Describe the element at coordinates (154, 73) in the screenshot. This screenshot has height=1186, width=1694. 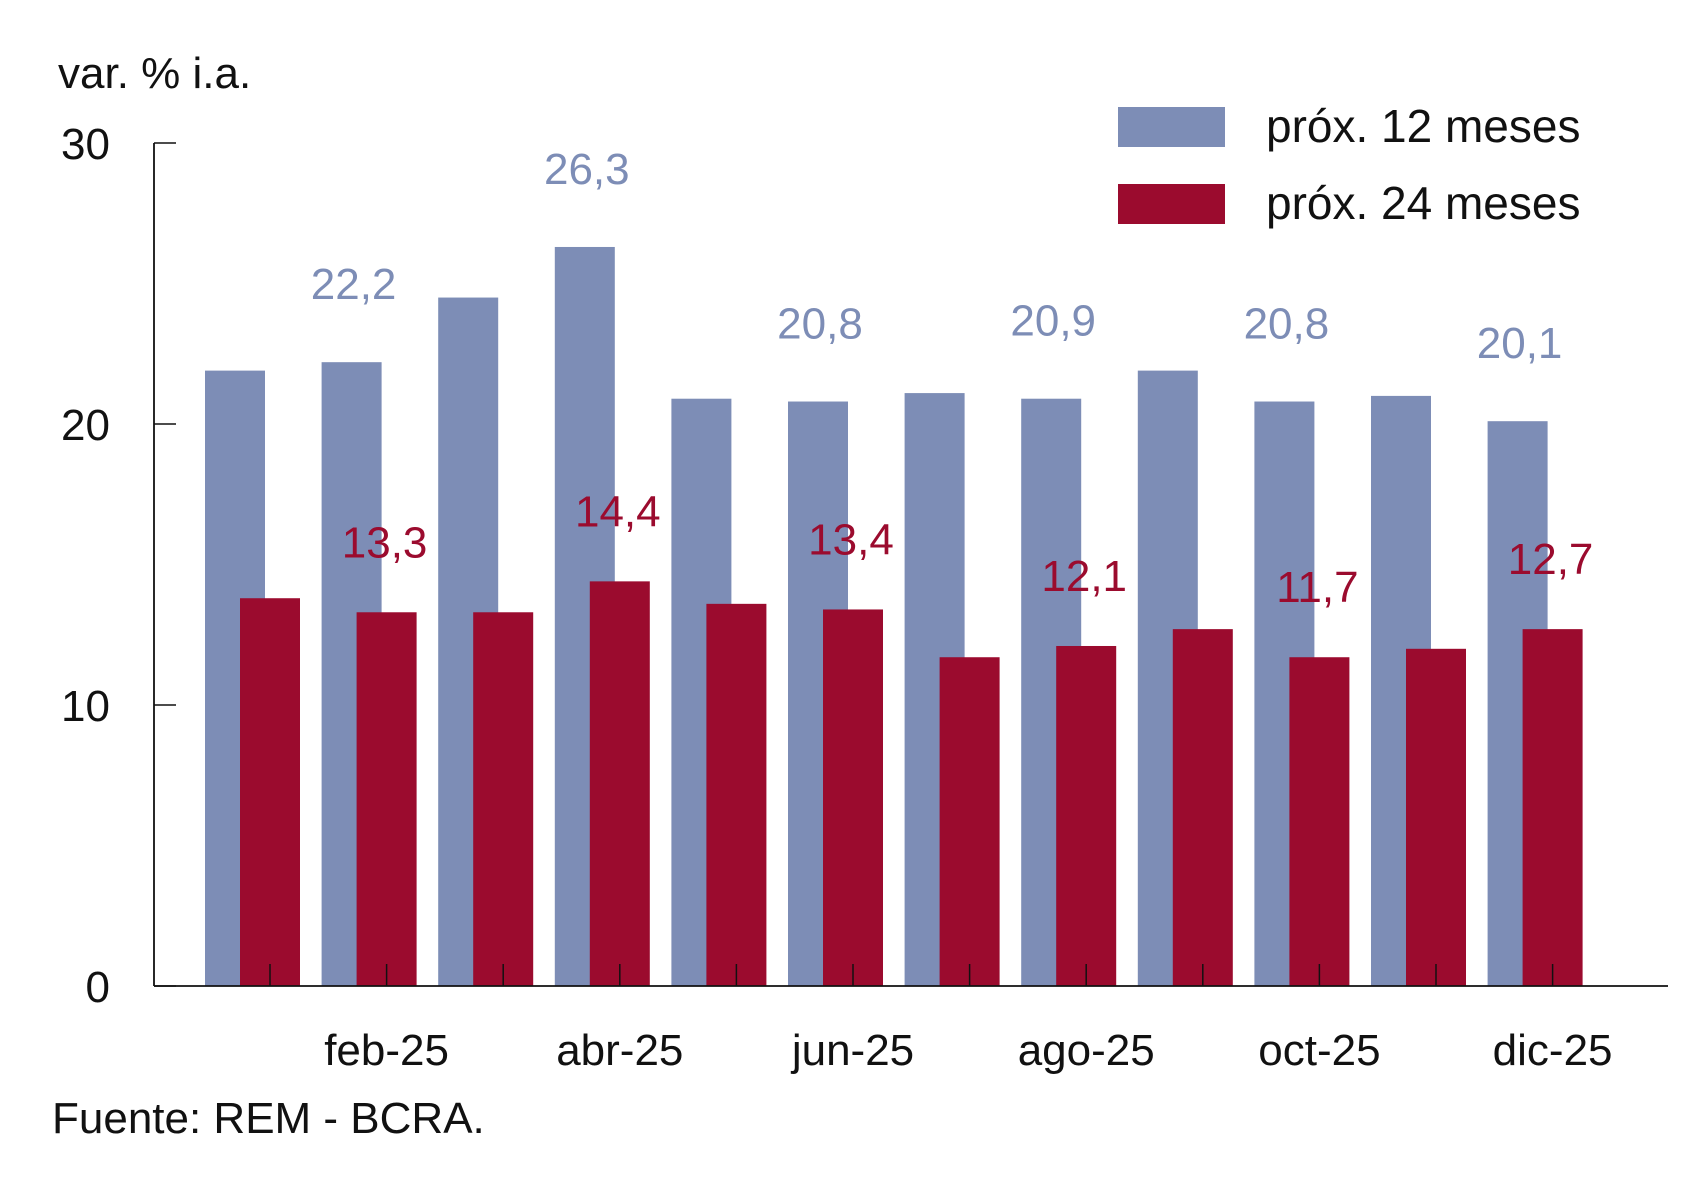
I see `y-axis-label: var. % i.a.` at that location.